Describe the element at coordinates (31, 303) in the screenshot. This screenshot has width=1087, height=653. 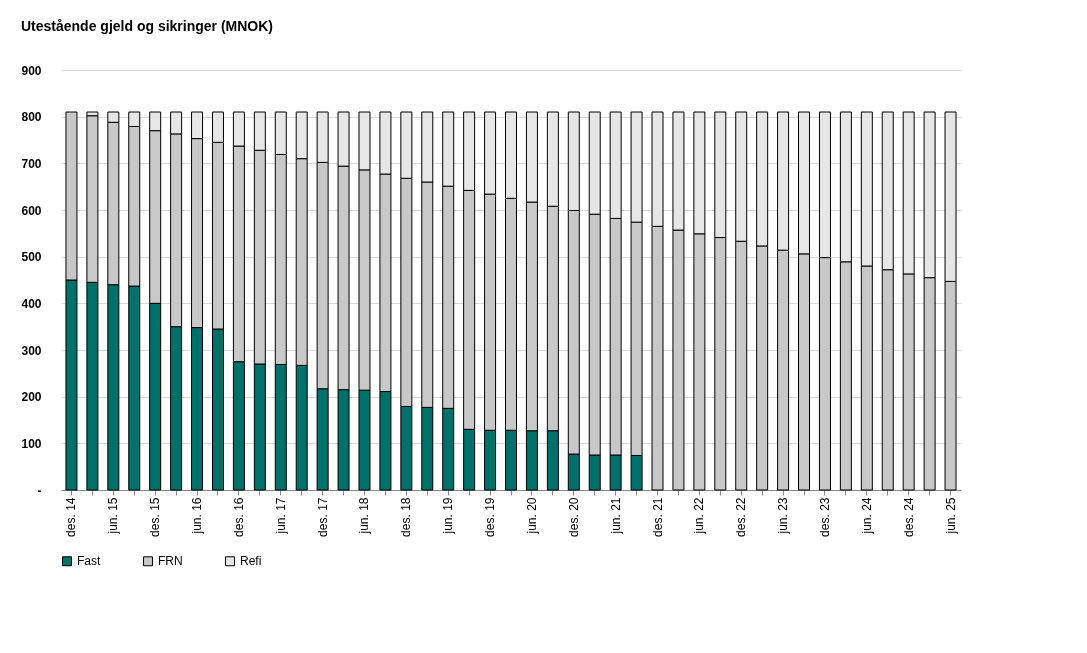
I see `y-tick-label: 400` at that location.